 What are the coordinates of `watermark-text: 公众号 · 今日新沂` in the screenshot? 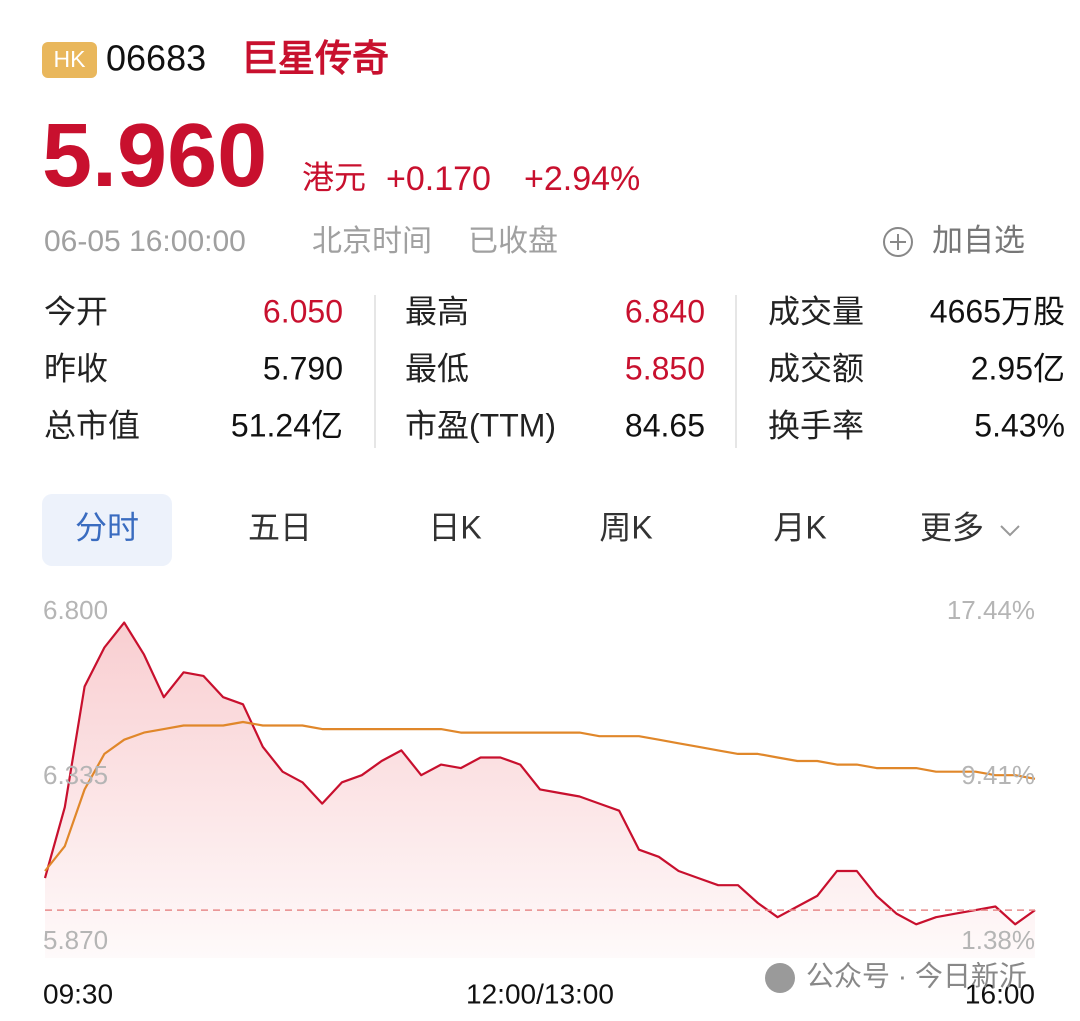 It's located at (916, 975).